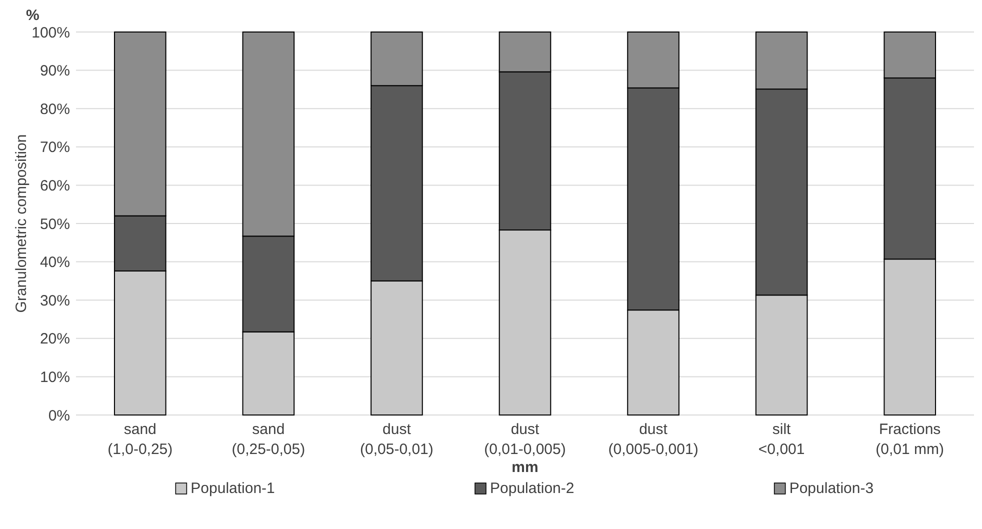  Describe the element at coordinates (55, 71) in the screenshot. I see `y-tick-label: 90%` at that location.